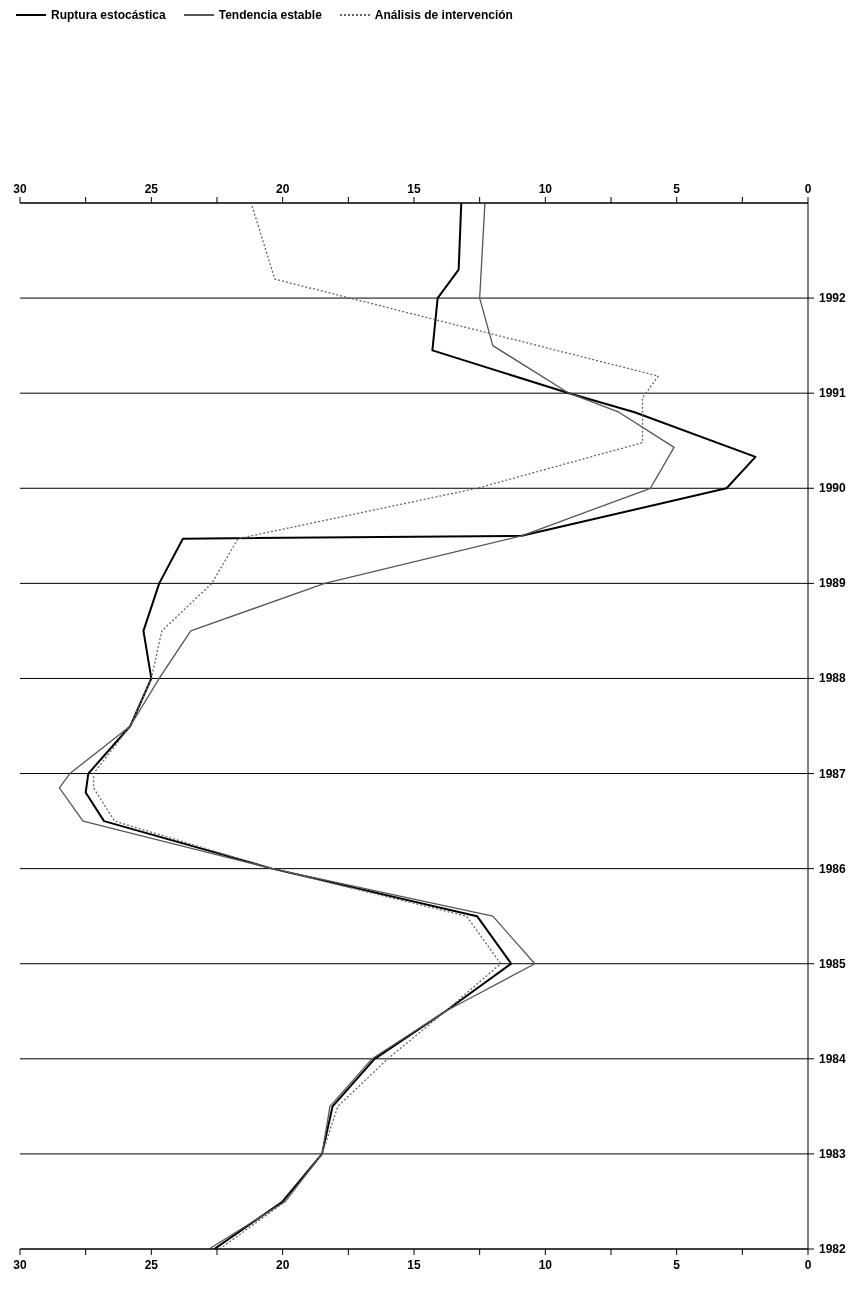 Image resolution: width=857 pixels, height=1294 pixels. Describe the element at coordinates (545, 189) in the screenshot. I see `x-tick-label: 10` at that location.